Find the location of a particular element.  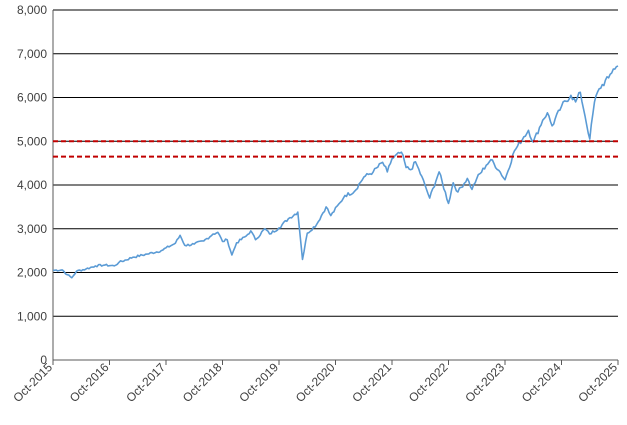

x-tick-label: Oct-2025 is located at coordinates (597, 382).